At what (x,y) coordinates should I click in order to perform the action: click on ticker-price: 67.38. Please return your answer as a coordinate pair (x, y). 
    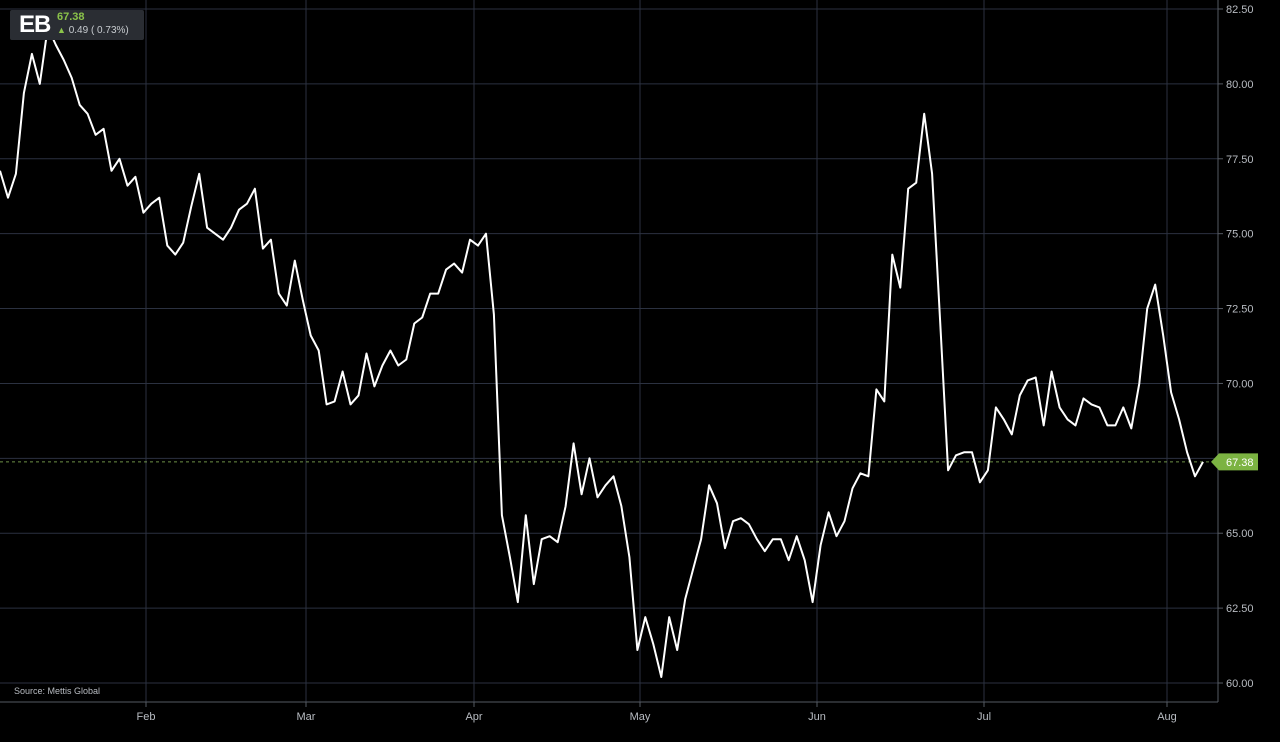
    Looking at the image, I should click on (71, 17).